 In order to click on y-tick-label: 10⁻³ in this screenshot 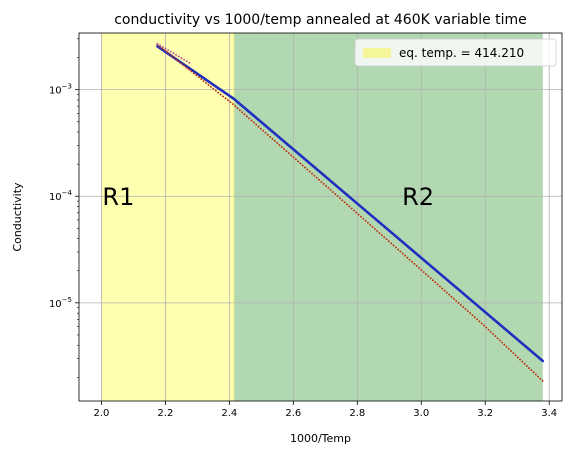, I will do `click(60, 90)`.